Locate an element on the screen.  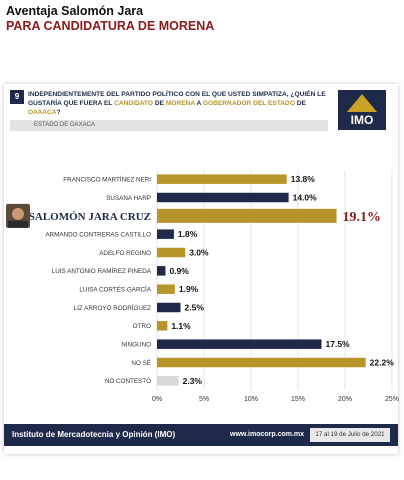
question-text-gobernador: GOBERNADOR DEL ESTADO is located at coordinates (248, 104).